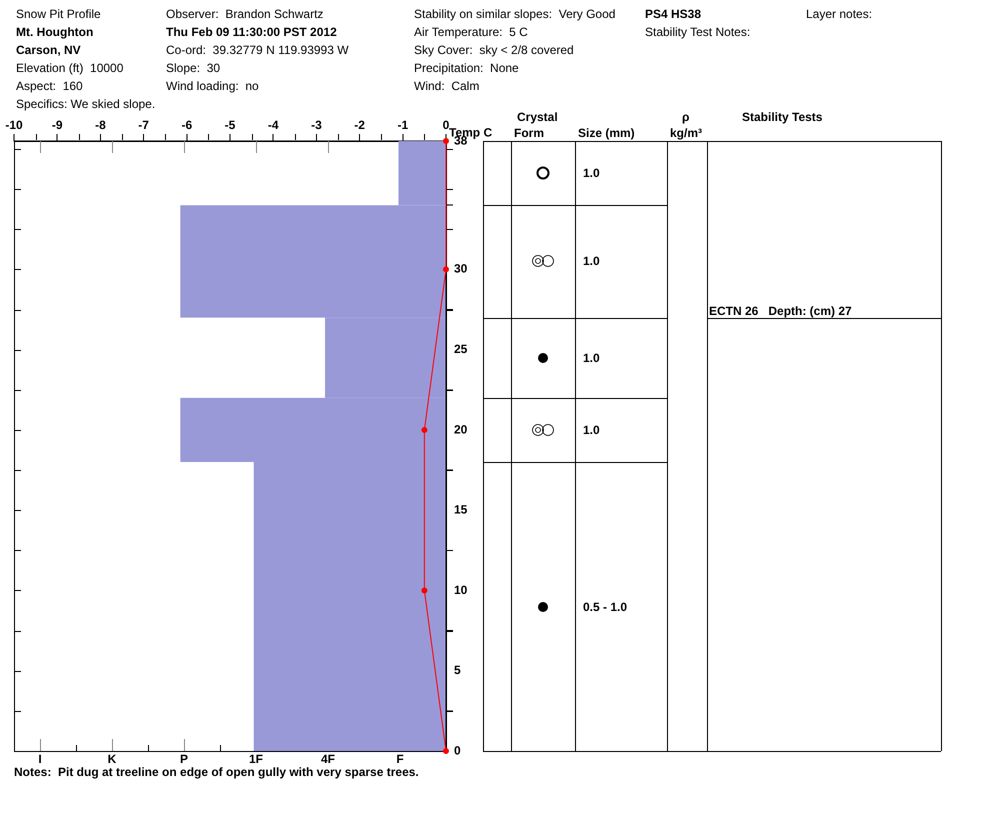  Describe the element at coordinates (782, 117) in the screenshot. I see `text: Stability Tests` at that location.